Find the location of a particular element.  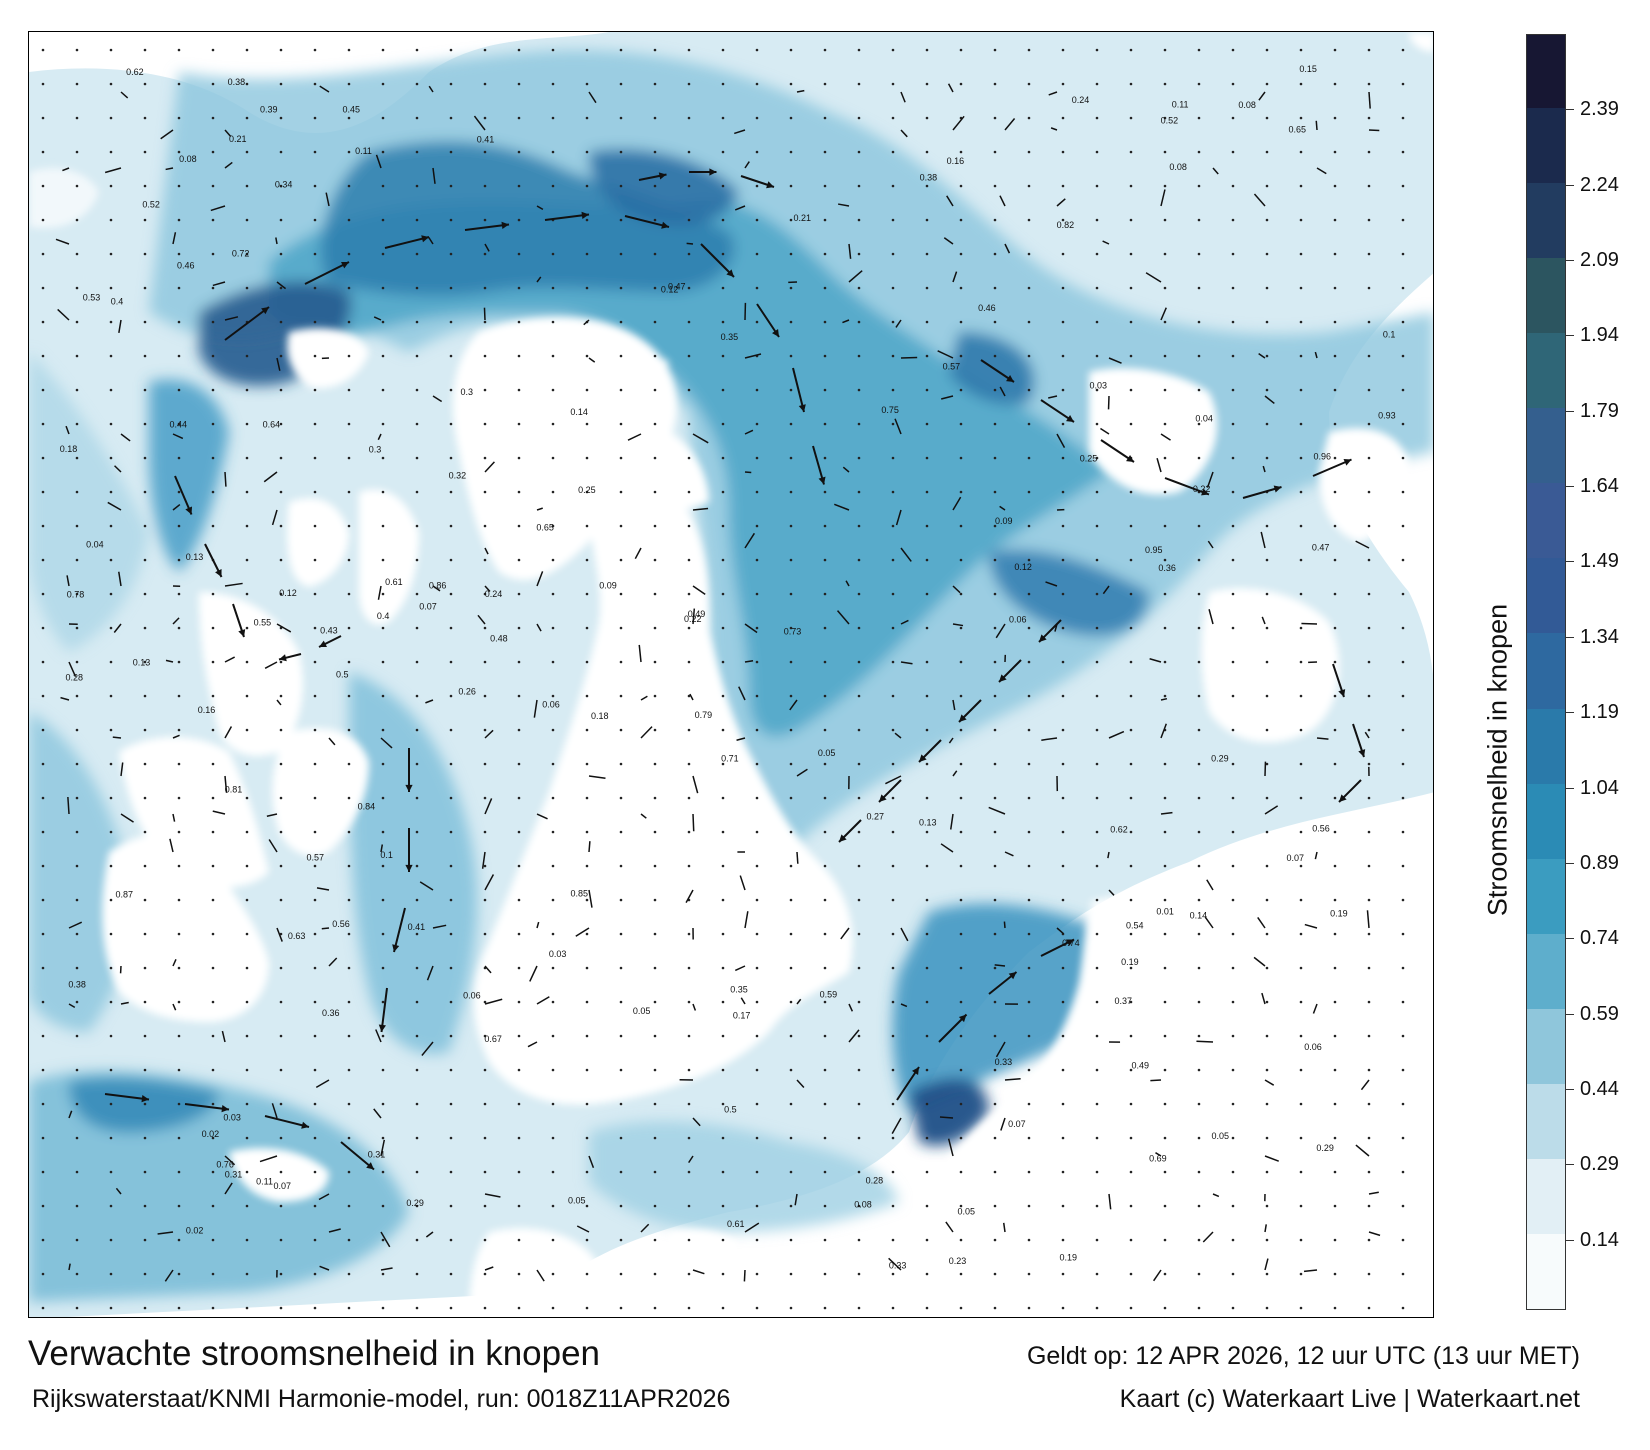

speed-label: 0.06 is located at coordinates (551, 704).